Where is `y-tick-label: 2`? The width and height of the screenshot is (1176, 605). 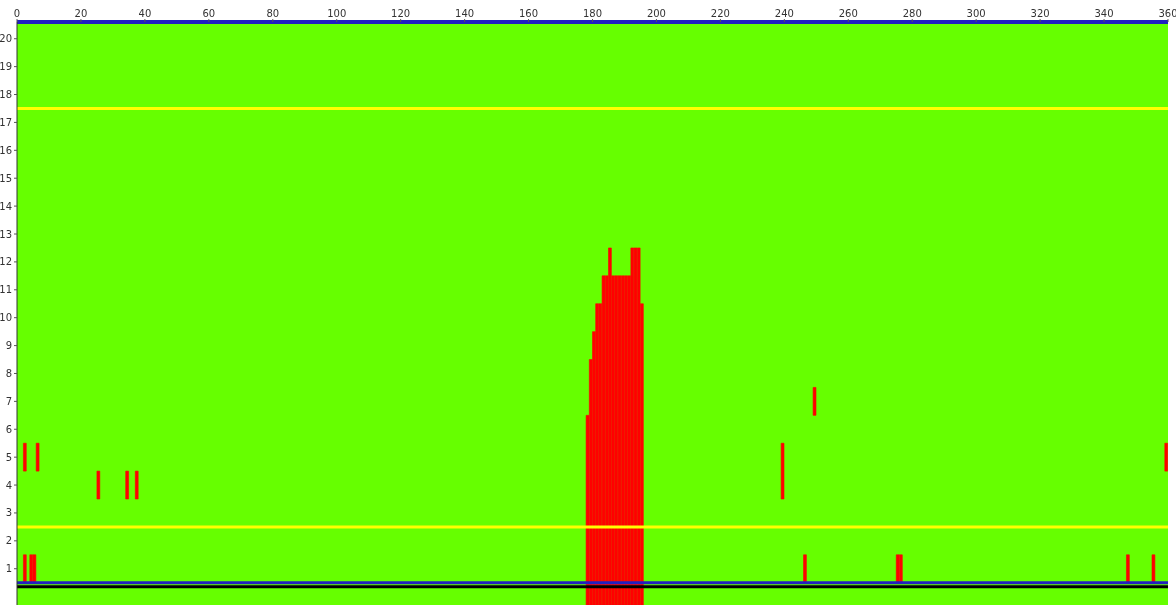
y-tick-label: 2 is located at coordinates (8, 541).